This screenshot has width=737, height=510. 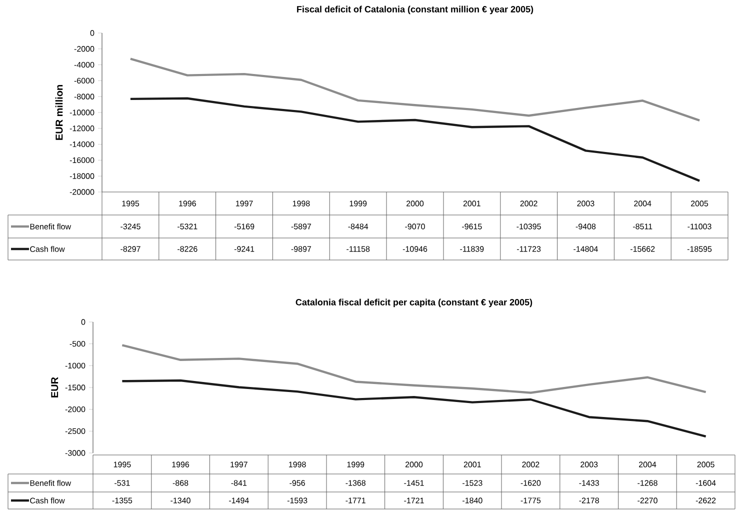 I want to click on data-label: -10946, so click(x=415, y=249).